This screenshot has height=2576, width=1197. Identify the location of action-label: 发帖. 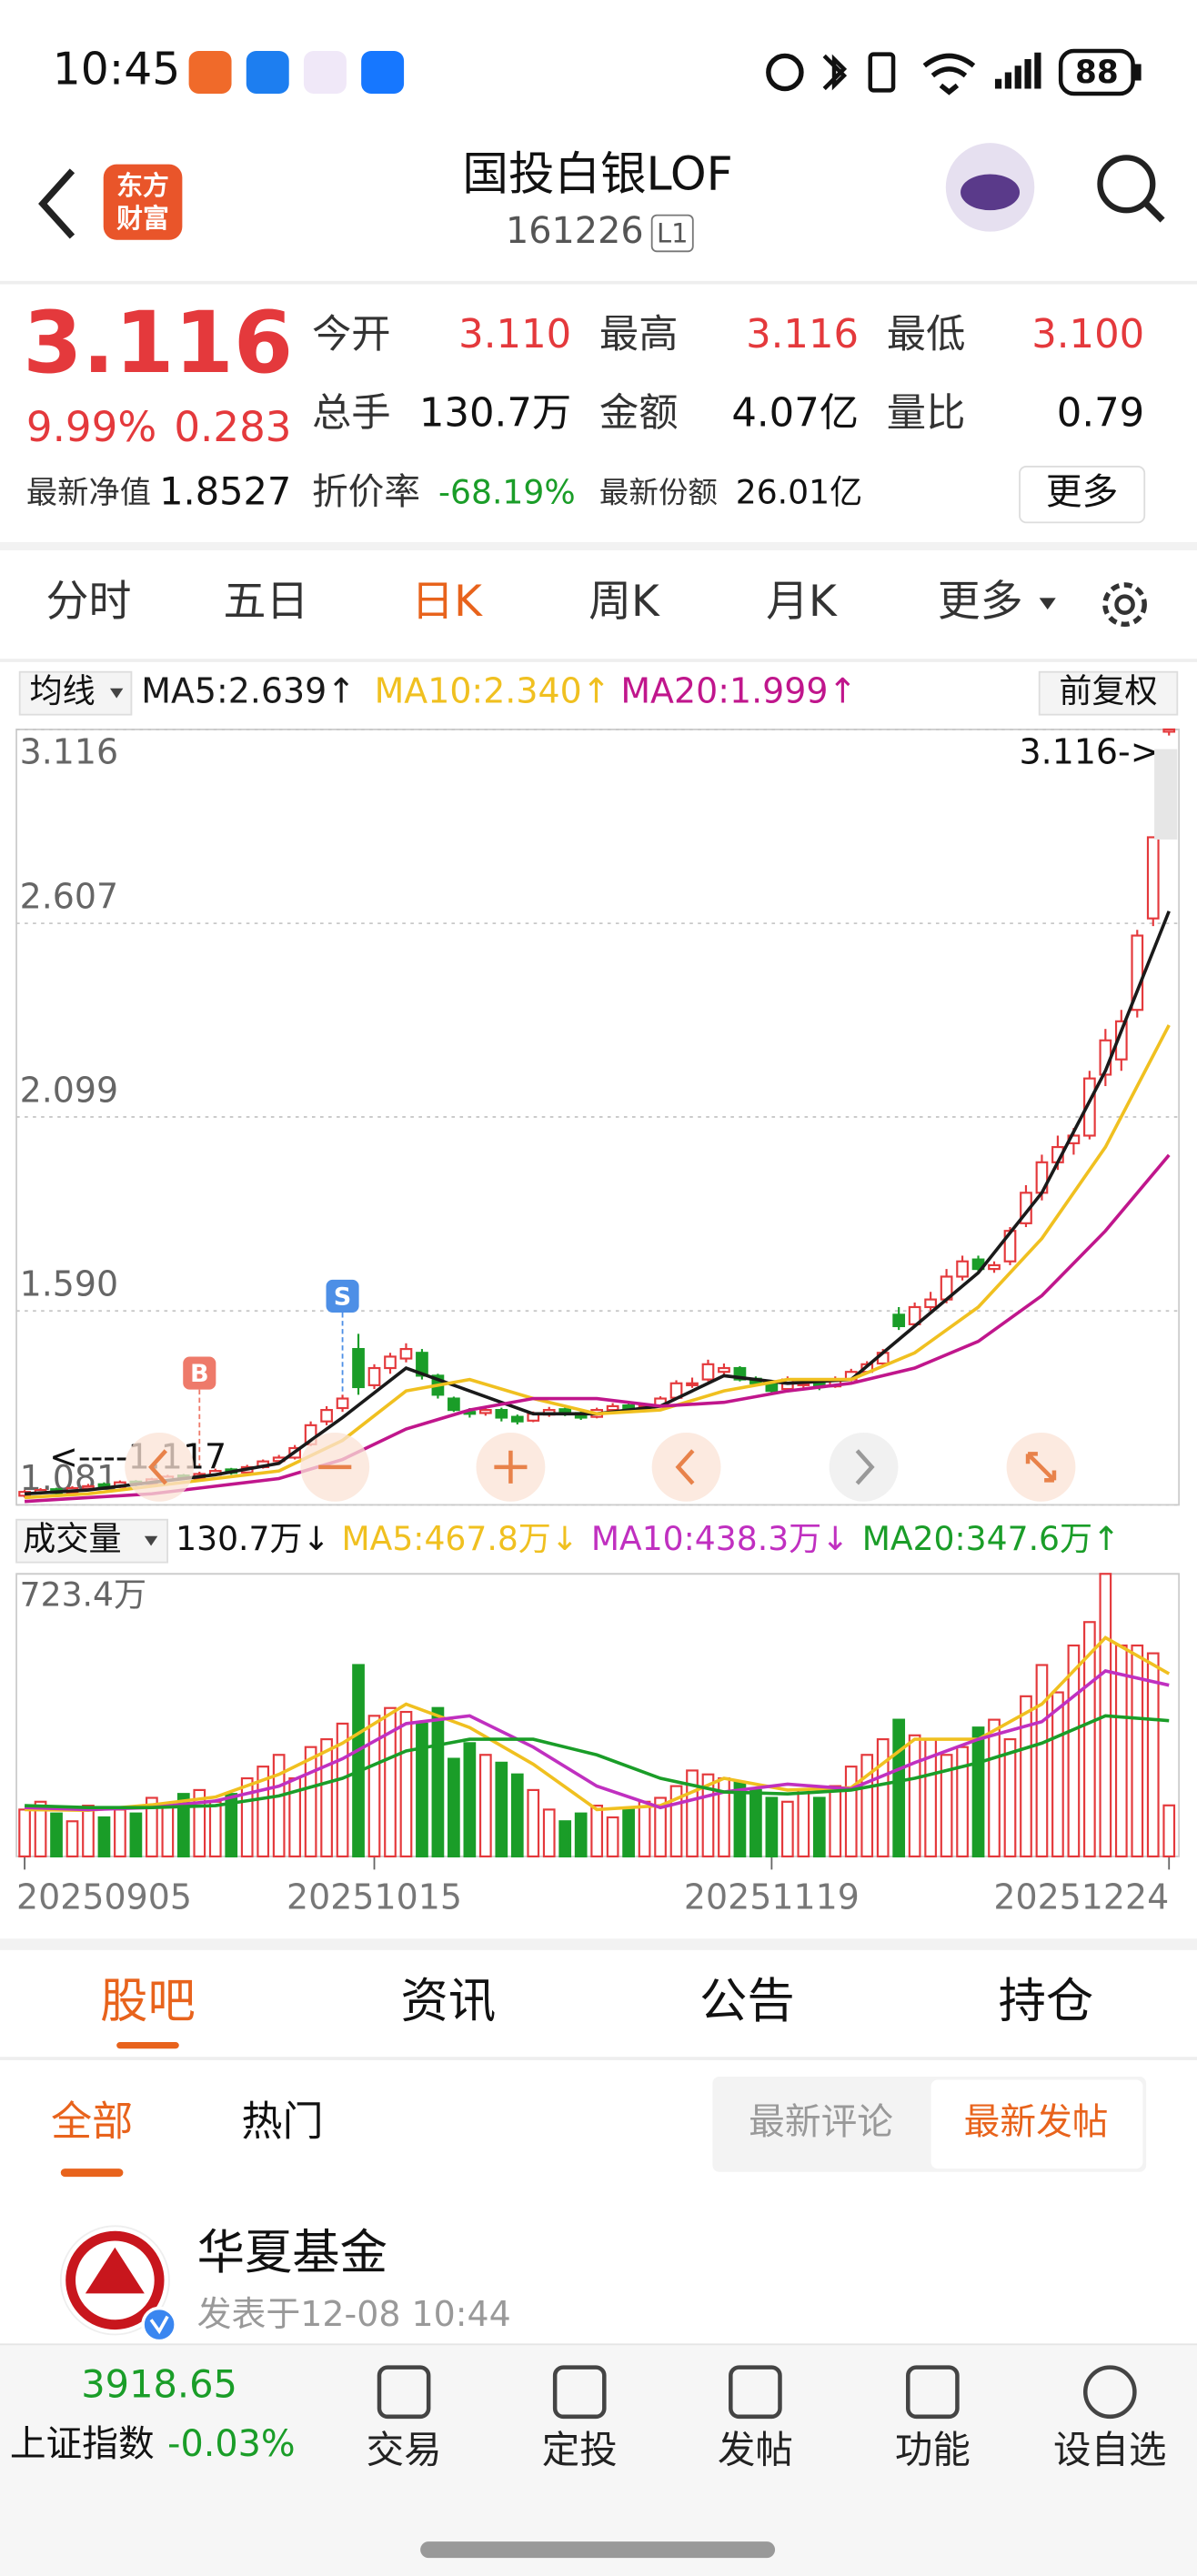
(755, 2450).